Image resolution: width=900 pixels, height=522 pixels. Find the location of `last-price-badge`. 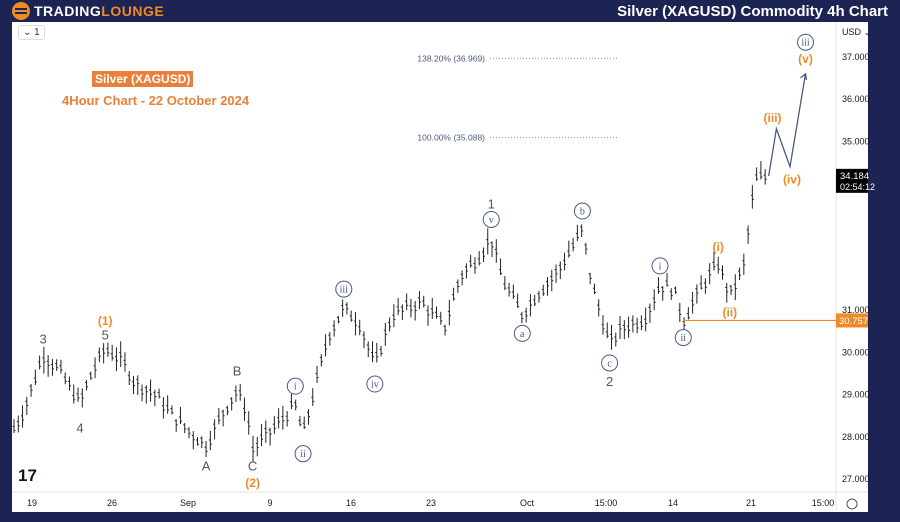

last-price-badge is located at coordinates (852, 180).